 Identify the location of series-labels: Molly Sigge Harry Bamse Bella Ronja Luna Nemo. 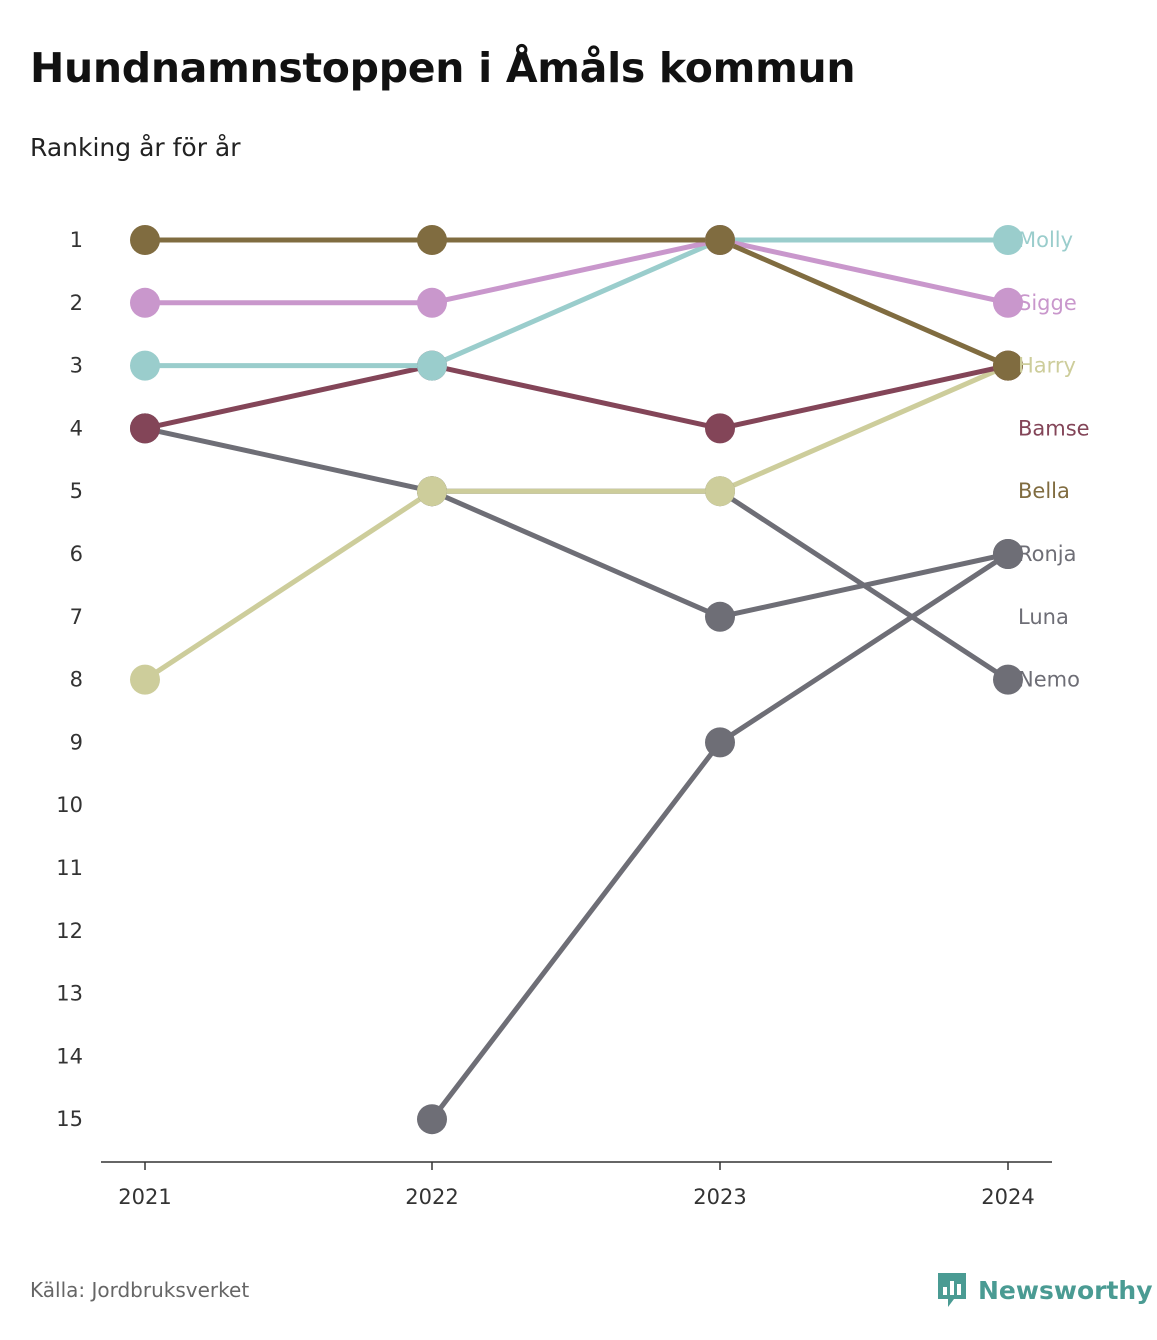
(1054, 460).